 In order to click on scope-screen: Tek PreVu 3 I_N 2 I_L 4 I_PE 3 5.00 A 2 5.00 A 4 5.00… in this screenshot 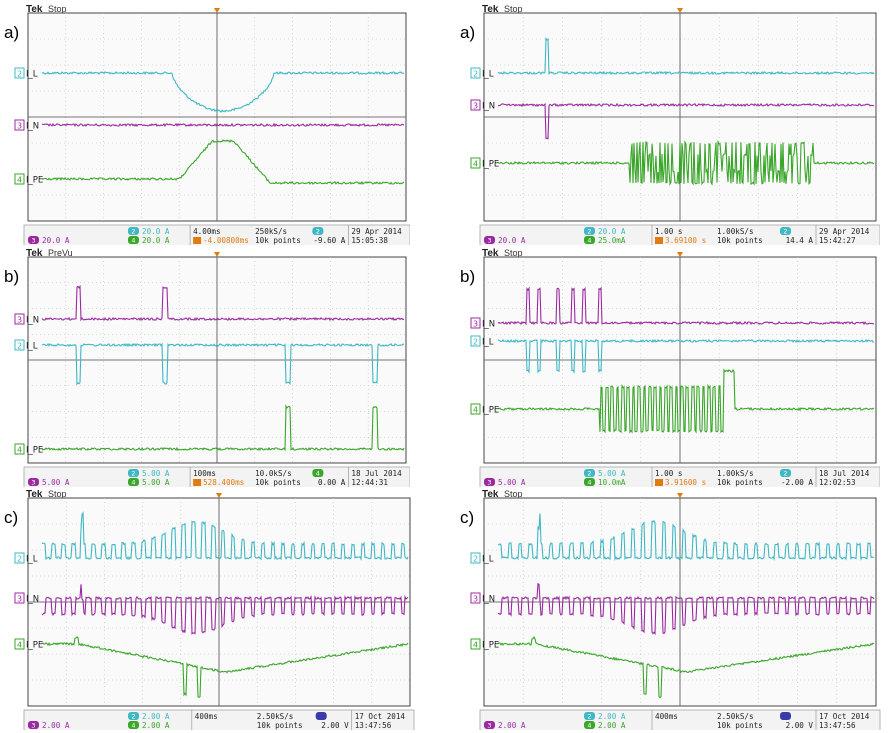, I will do `click(212, 367)`.